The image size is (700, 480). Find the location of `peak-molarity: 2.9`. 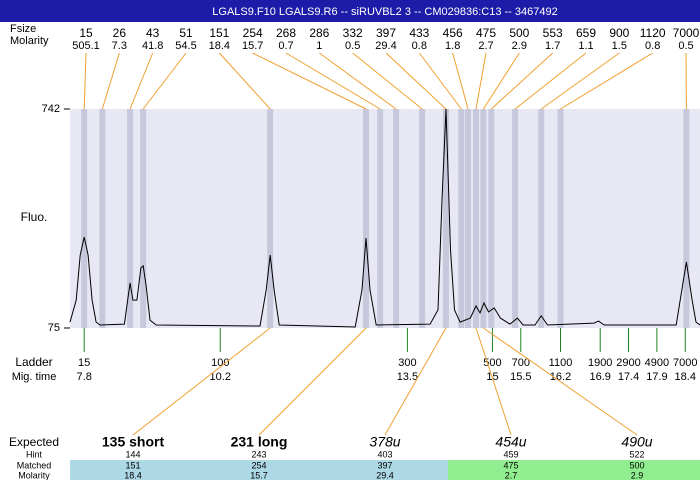

peak-molarity: 2.9 is located at coordinates (519, 46).